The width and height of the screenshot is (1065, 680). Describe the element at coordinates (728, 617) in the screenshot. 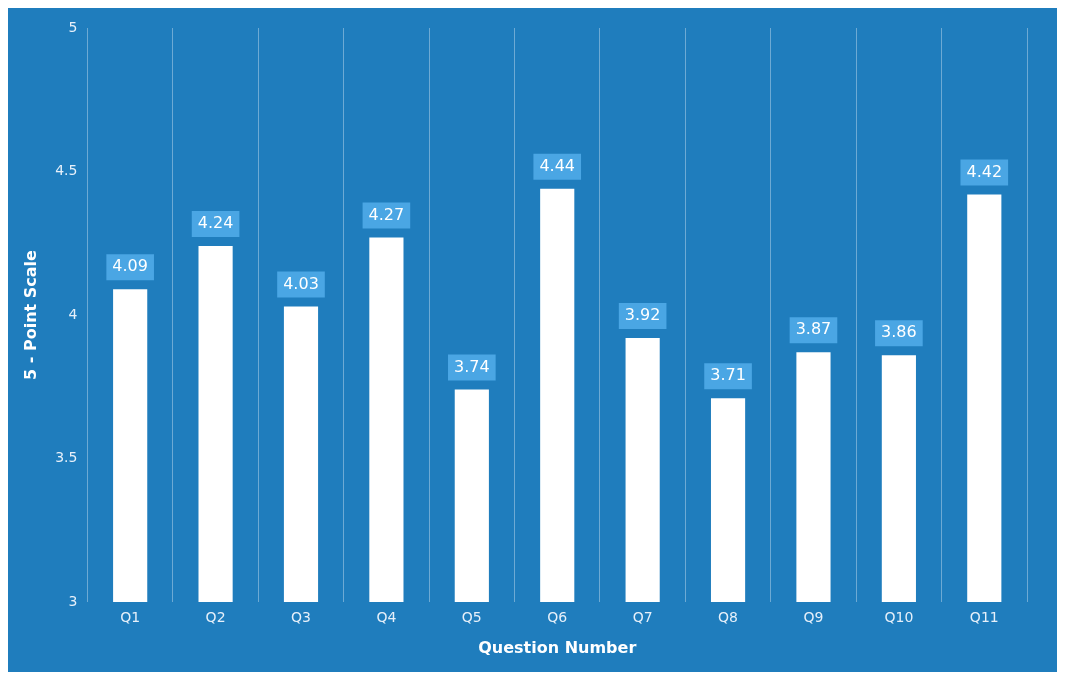

I see `x-tick-label: Q8` at that location.